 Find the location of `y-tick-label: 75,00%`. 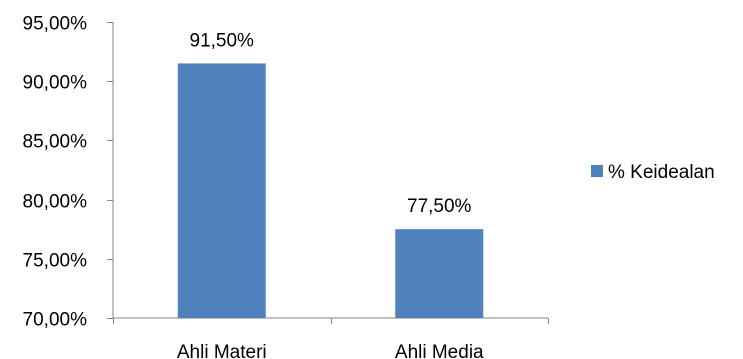

y-tick-label: 75,00% is located at coordinates (55, 261).